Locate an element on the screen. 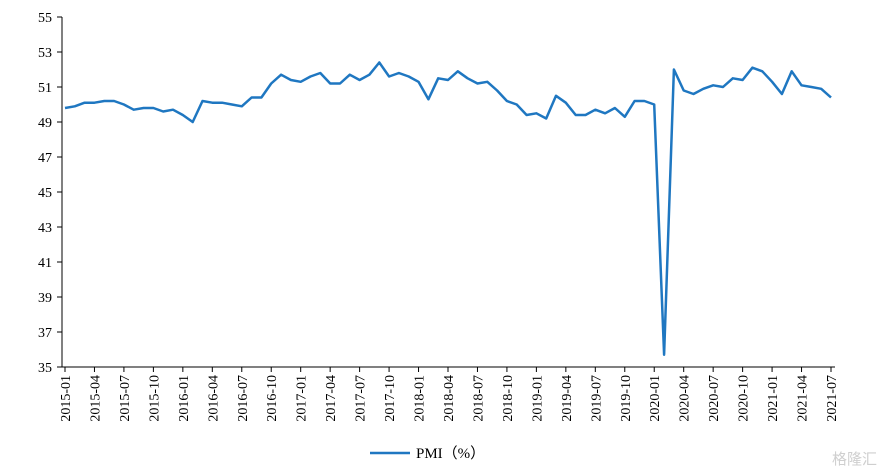 The image size is (885, 475). x-tick-label: 2021-01 is located at coordinates (773, 398).